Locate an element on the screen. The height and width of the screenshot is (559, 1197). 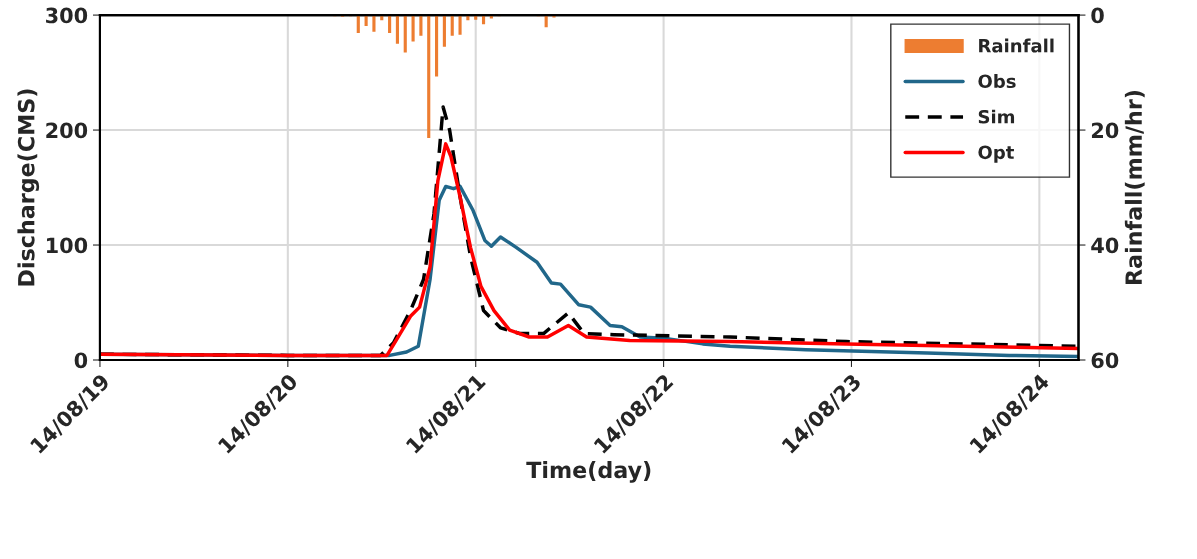
y-tick-label: 300 is located at coordinates (67, 15).